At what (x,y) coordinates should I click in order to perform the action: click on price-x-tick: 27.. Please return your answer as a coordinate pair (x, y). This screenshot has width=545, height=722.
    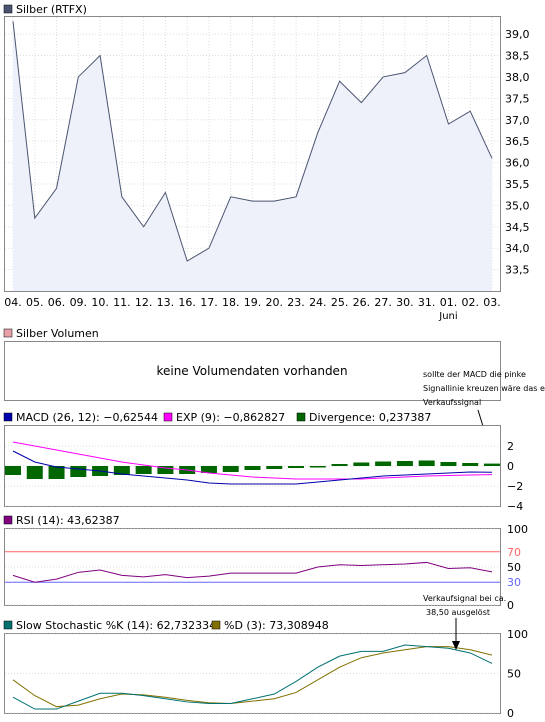
    Looking at the image, I should click on (383, 302).